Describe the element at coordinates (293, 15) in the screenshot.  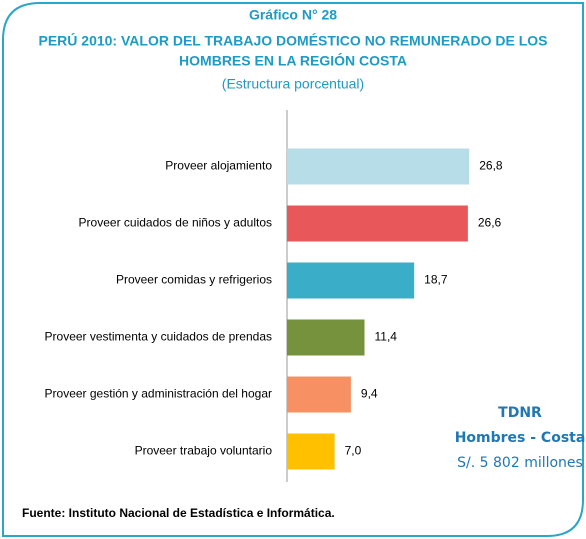
I see `chart-title: Gráfico N° 28` at that location.